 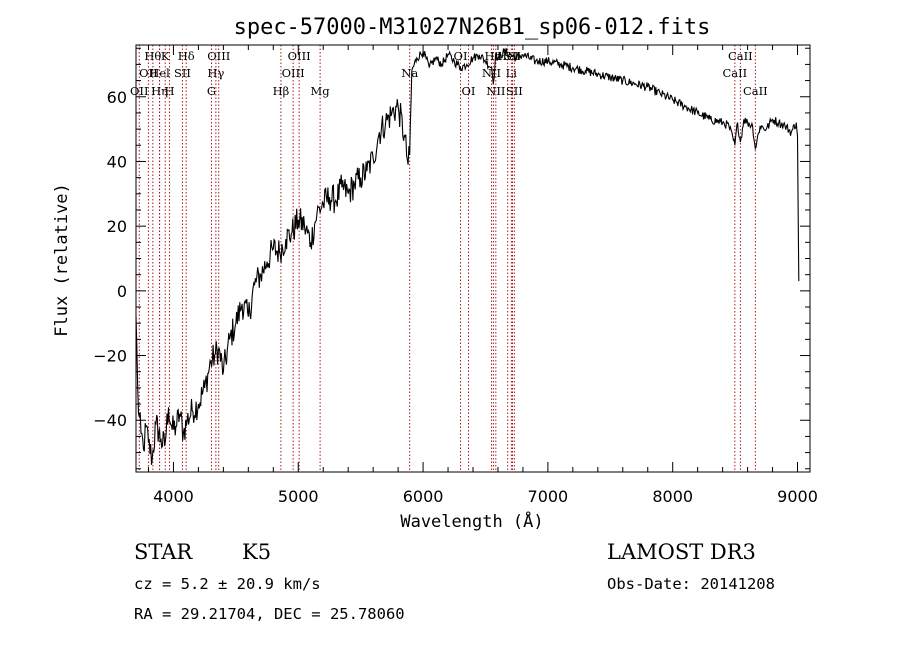 What do you see at coordinates (122, 291) in the screenshot?
I see `y-tick-label: 0` at bounding box center [122, 291].